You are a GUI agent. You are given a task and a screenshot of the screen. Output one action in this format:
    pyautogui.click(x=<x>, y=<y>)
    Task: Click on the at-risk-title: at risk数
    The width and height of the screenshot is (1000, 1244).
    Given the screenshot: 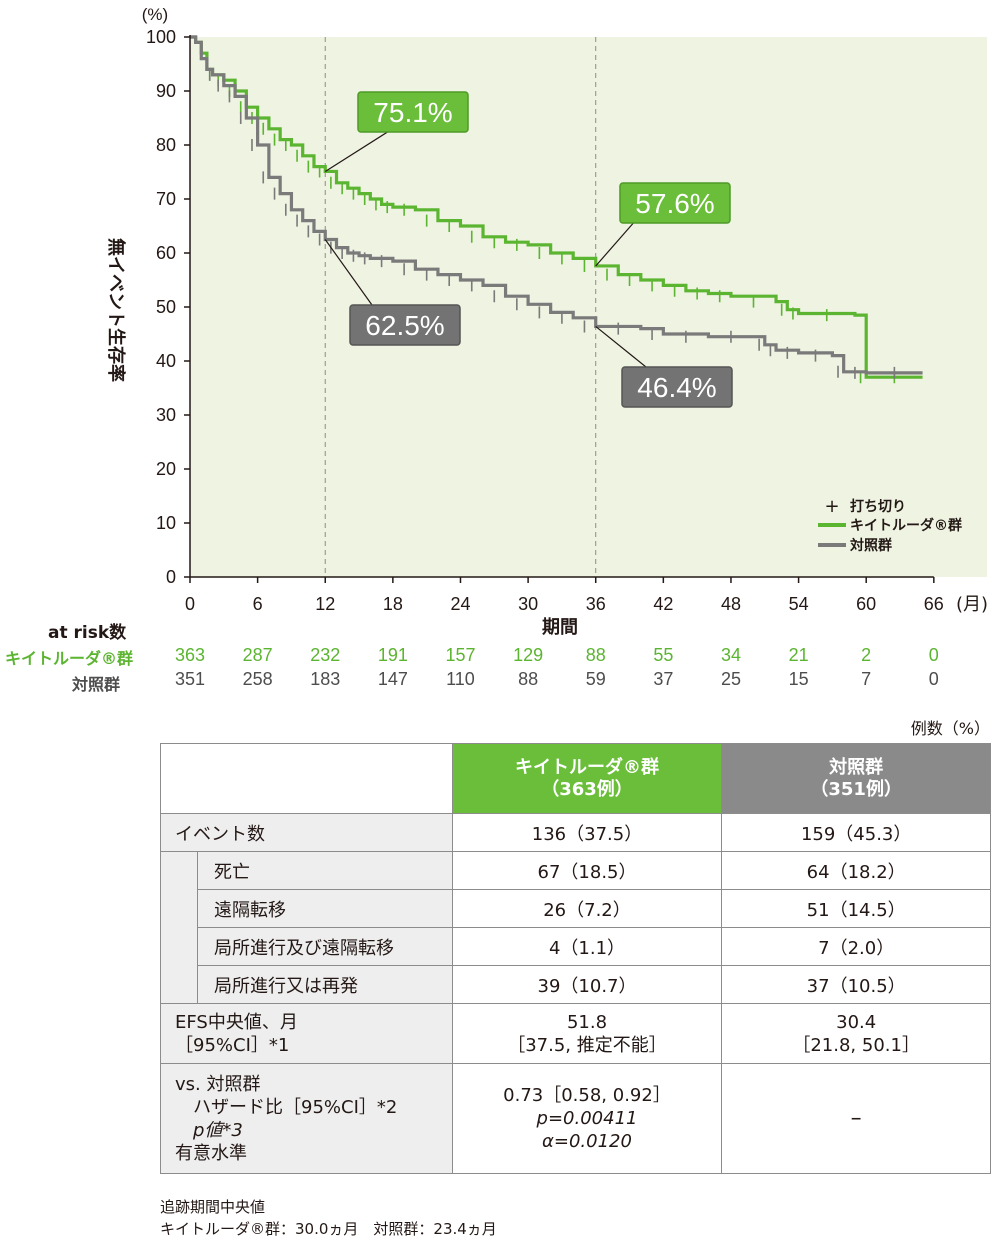 What is the action you would take?
    pyautogui.click(x=87, y=633)
    